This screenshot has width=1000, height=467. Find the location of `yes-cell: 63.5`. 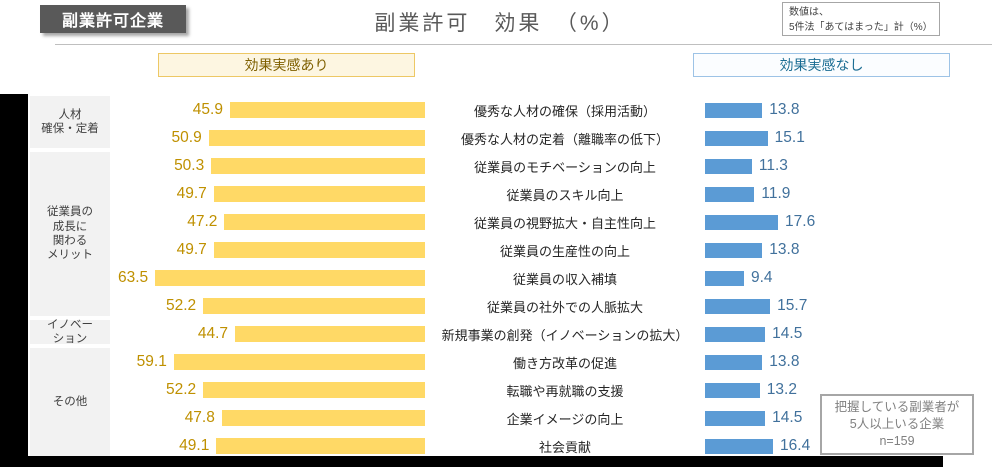

yes-cell: 63.5 is located at coordinates (270, 278).